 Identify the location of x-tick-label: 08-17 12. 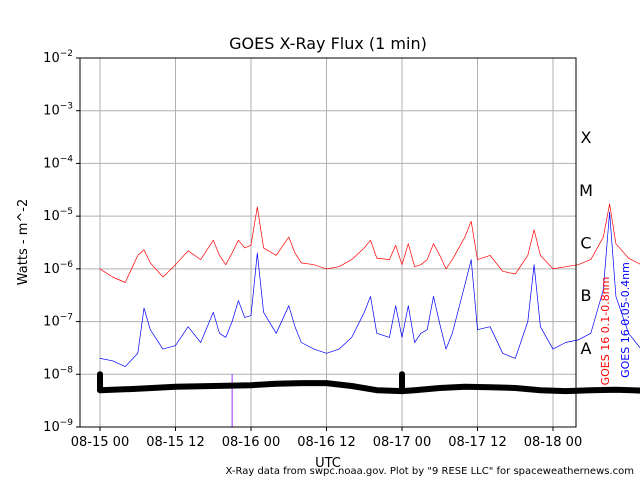
(477, 442).